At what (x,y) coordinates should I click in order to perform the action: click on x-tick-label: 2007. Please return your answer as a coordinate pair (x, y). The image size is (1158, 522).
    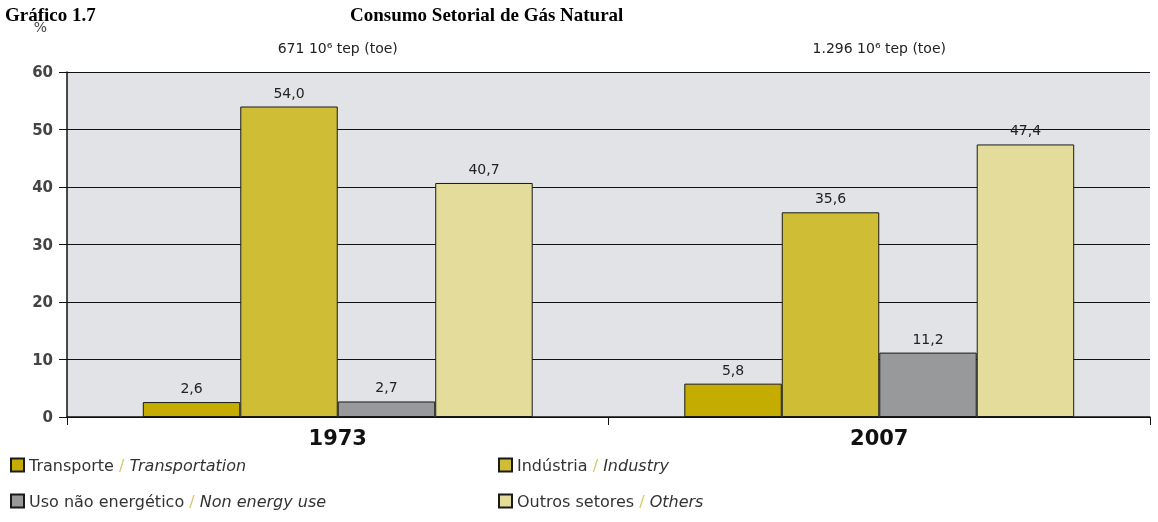
    Looking at the image, I should click on (879, 437).